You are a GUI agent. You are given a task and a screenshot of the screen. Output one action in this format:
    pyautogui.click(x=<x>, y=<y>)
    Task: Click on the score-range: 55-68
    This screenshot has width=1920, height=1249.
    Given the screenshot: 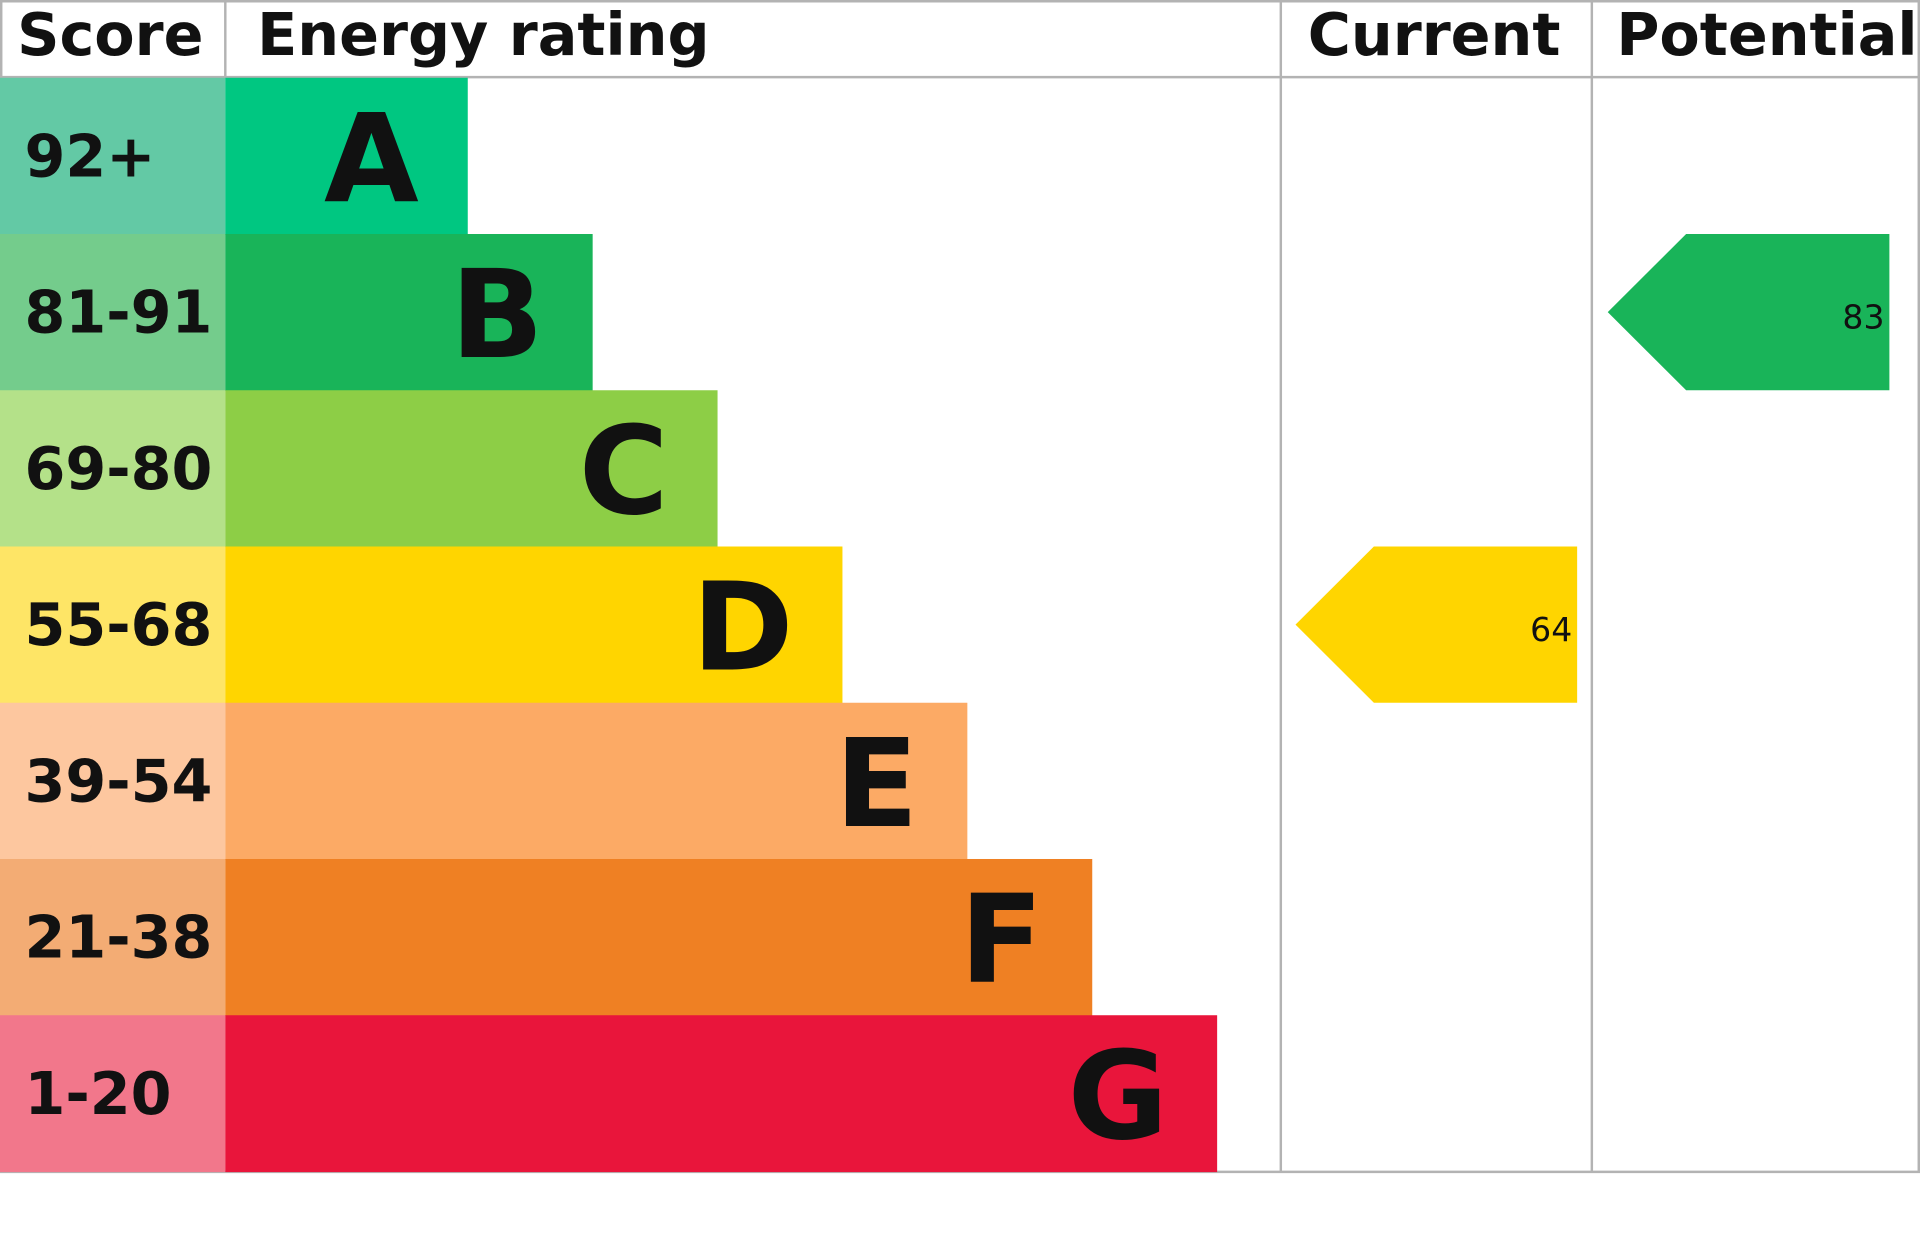 What is the action you would take?
    pyautogui.click(x=118, y=624)
    